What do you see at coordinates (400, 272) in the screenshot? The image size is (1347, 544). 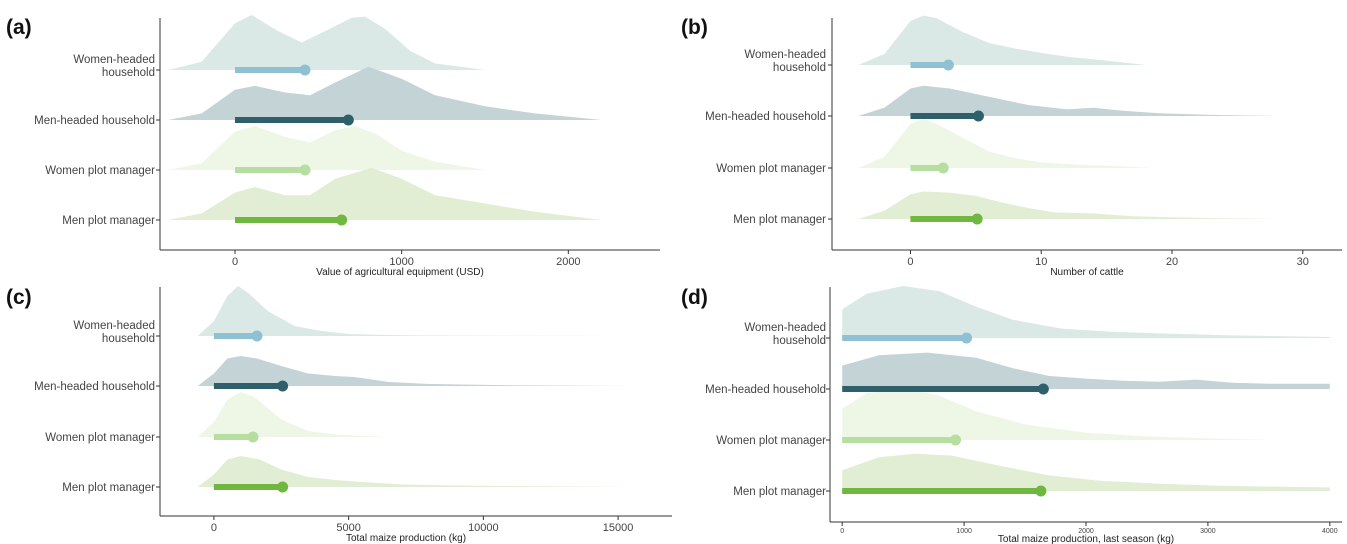 I see `x-axis-title: Value of agricultural equipment (USD)` at bounding box center [400, 272].